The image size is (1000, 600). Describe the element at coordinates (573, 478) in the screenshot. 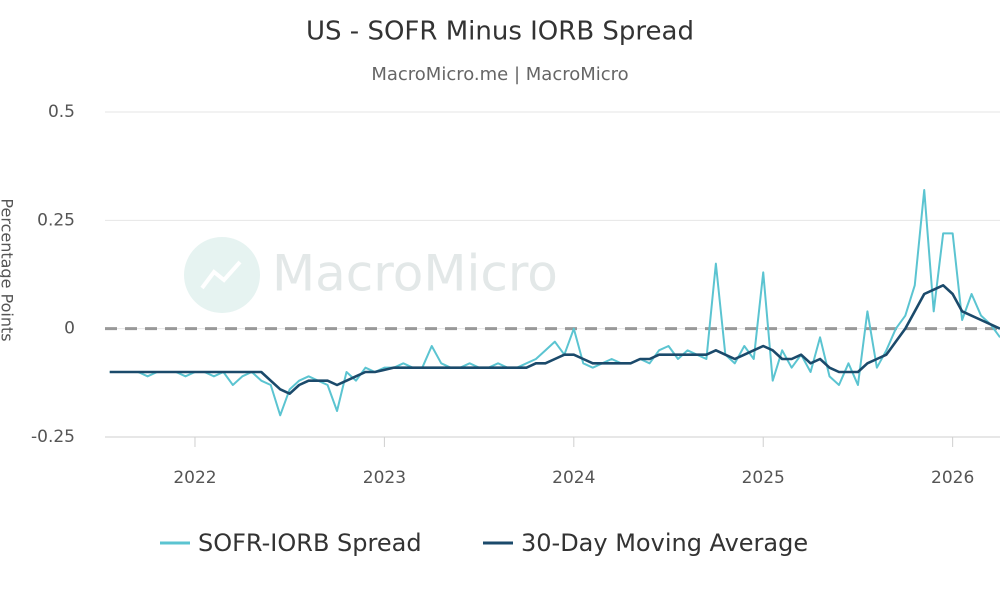

I see `x-tick-label: 2024` at that location.